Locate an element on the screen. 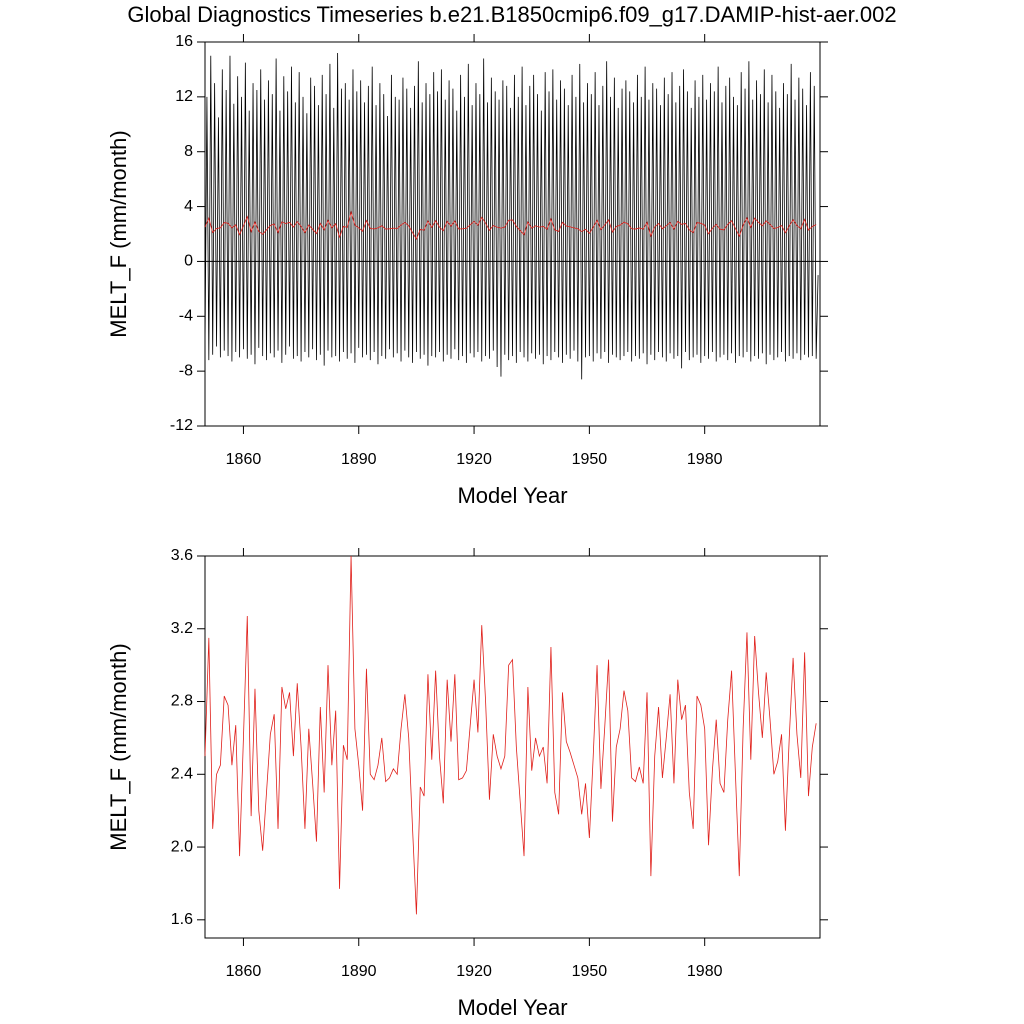  y-tick-label: 2.0 is located at coordinates (182, 846).